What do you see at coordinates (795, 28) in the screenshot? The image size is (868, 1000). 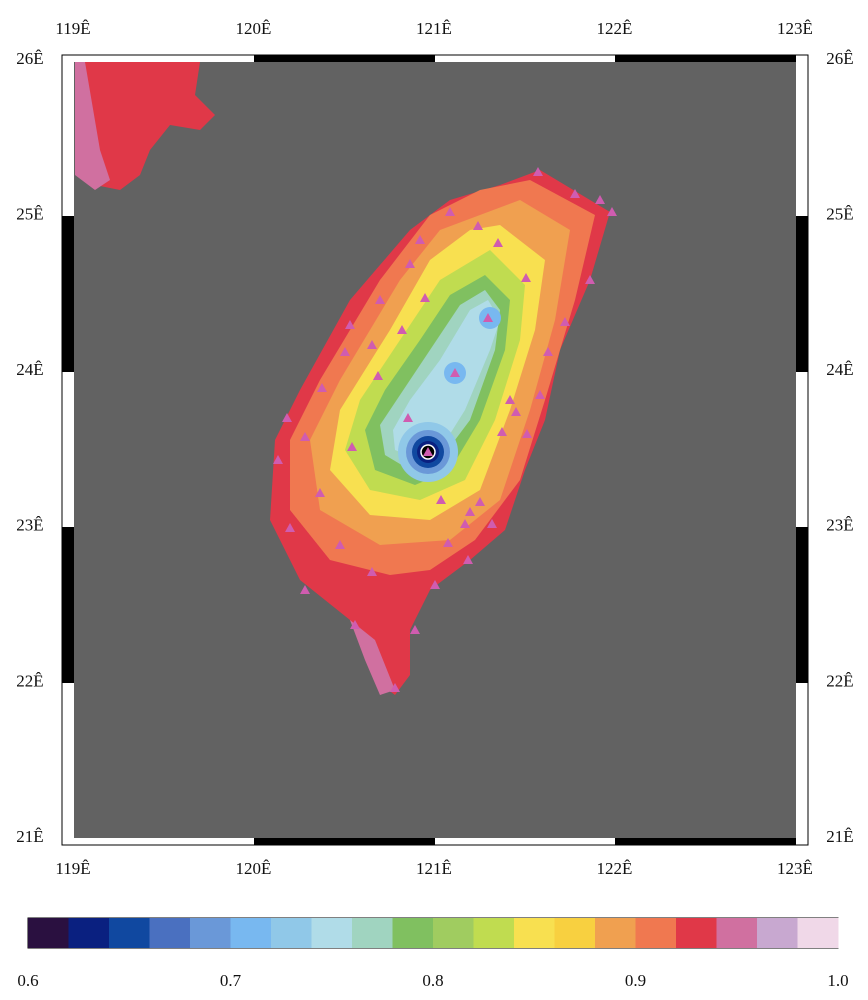 I see `x-label-top: 123Ê` at bounding box center [795, 28].